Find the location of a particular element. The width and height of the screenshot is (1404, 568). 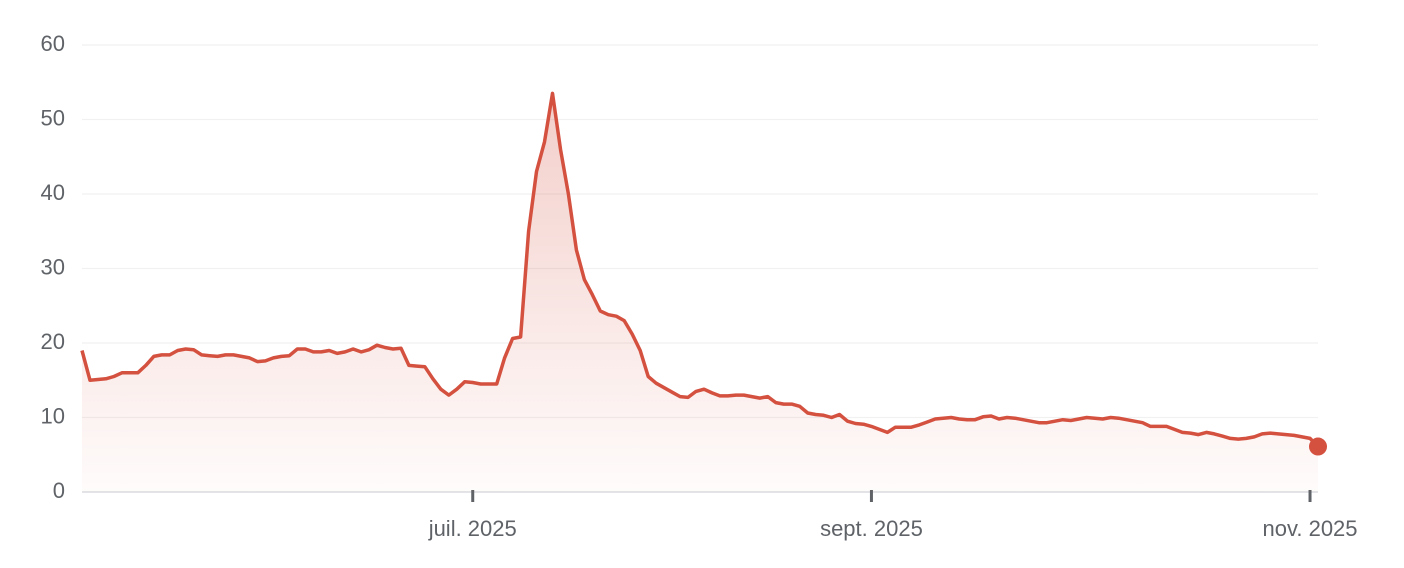

x-tick-label: sept. 2025 is located at coordinates (871, 528).